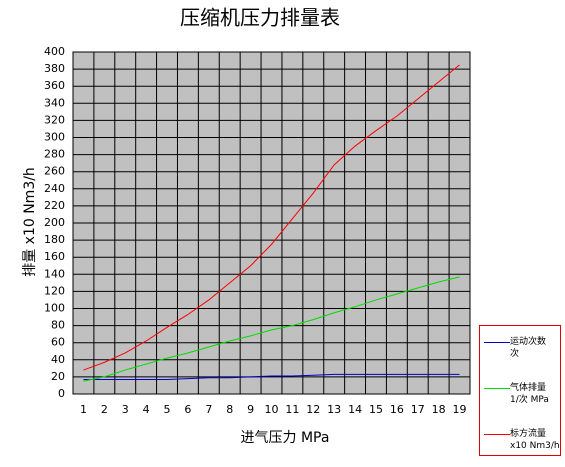  What do you see at coordinates (54, 239) in the screenshot?
I see `y-tick-label: 180` at bounding box center [54, 239].